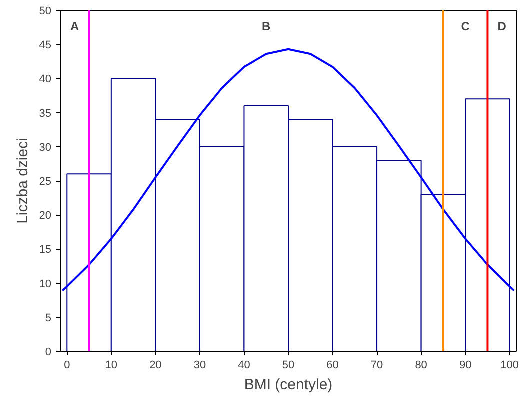  I want to click on y-tick-label: 50, so click(45, 12).